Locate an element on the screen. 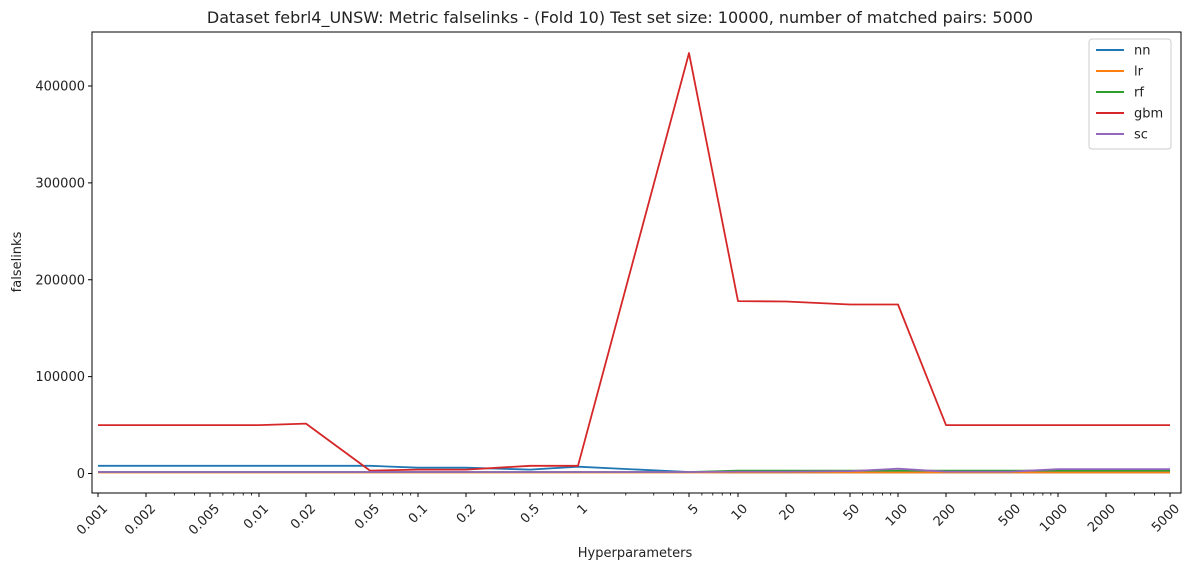  x-axis-title: Hyperparameters is located at coordinates (635, 553).